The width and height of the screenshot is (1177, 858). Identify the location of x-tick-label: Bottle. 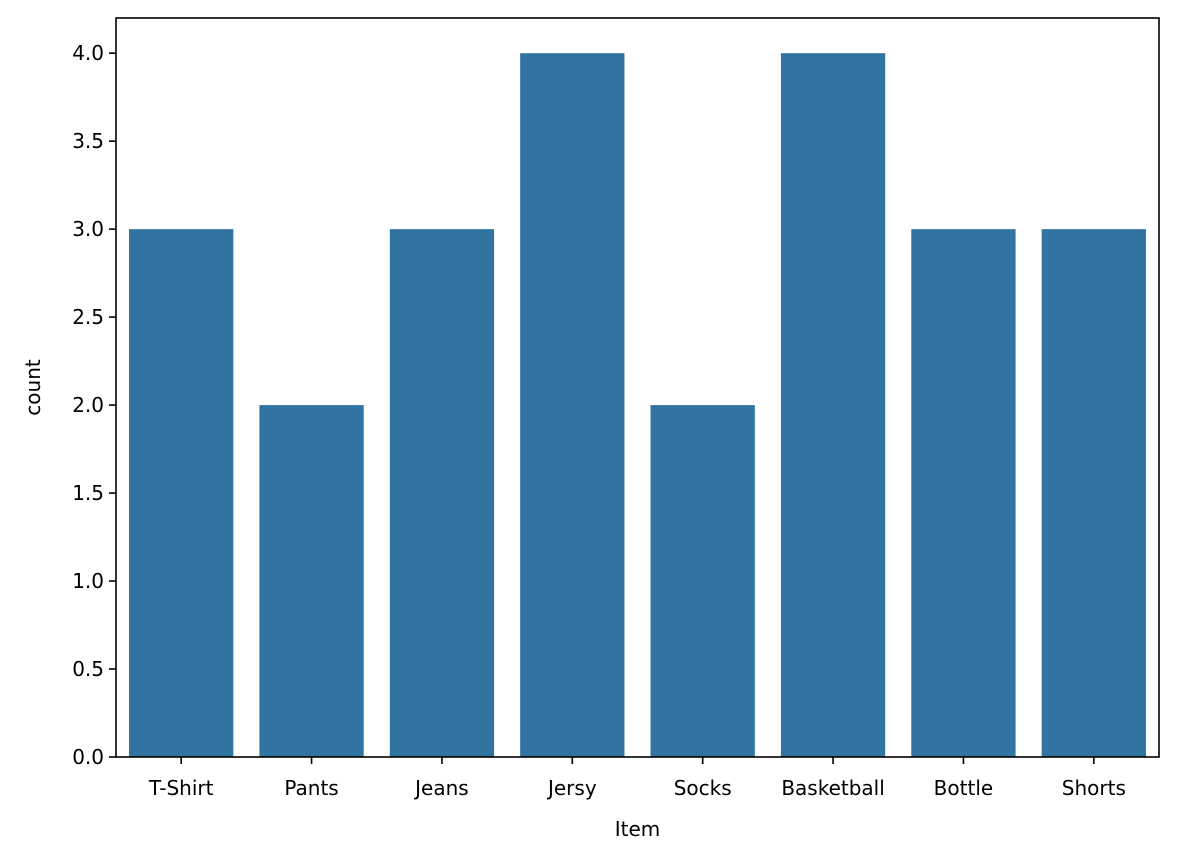
(964, 788).